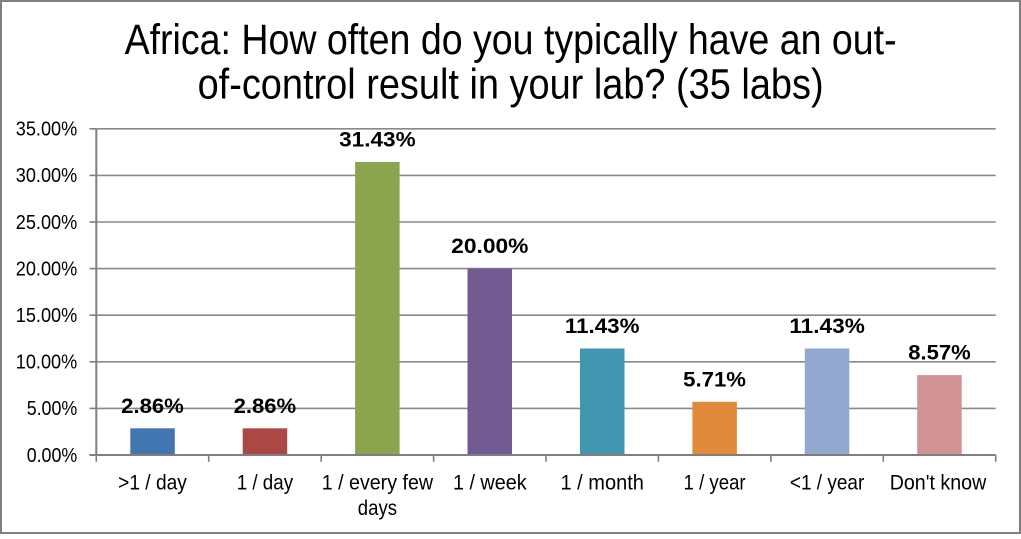 The width and height of the screenshot is (1021, 539). What do you see at coordinates (714, 378) in the screenshot?
I see `svg-text: 5.71%` at bounding box center [714, 378].